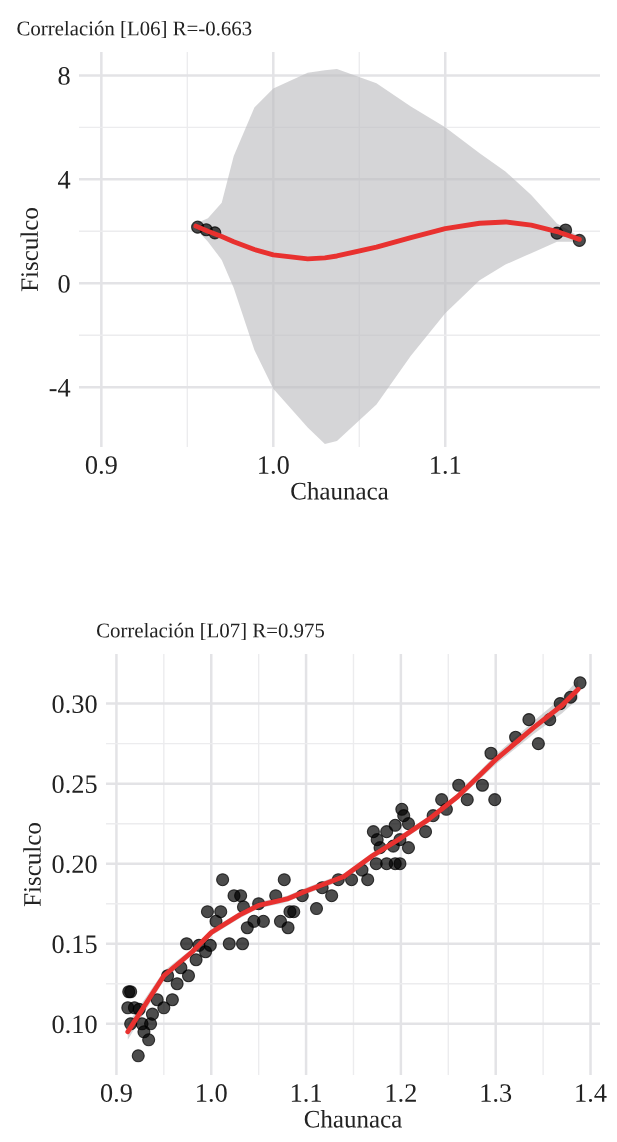 This screenshot has height=1142, width=617. I want to click on y-tick-label: 8, so click(64, 76).